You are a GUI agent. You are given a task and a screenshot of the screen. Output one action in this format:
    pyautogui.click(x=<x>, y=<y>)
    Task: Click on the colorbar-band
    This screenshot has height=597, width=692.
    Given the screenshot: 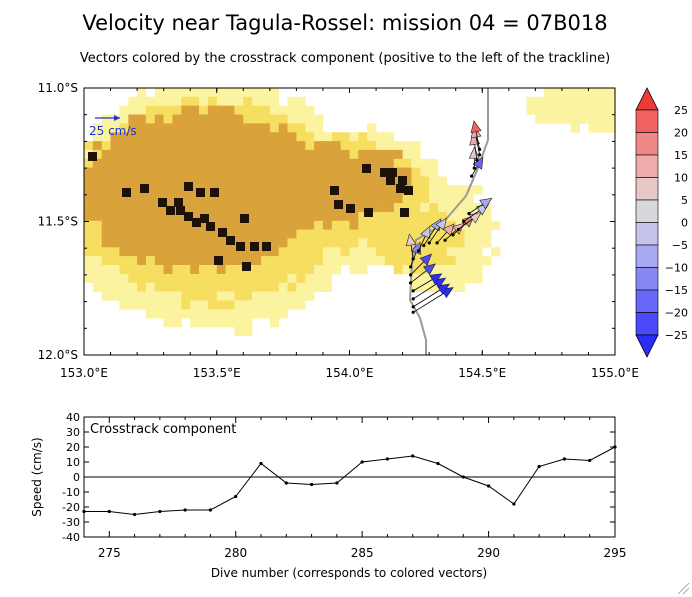 What is the action you would take?
    pyautogui.click(x=647, y=211)
    